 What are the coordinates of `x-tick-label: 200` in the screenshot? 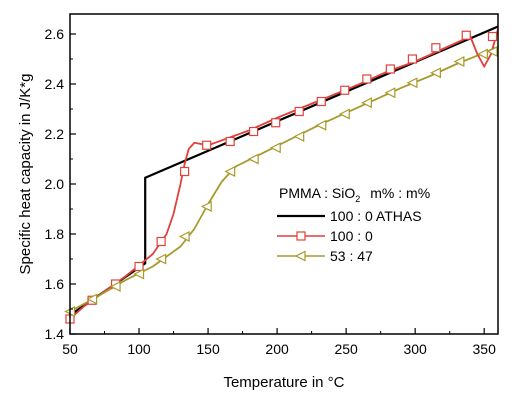 It's located at (277, 349).